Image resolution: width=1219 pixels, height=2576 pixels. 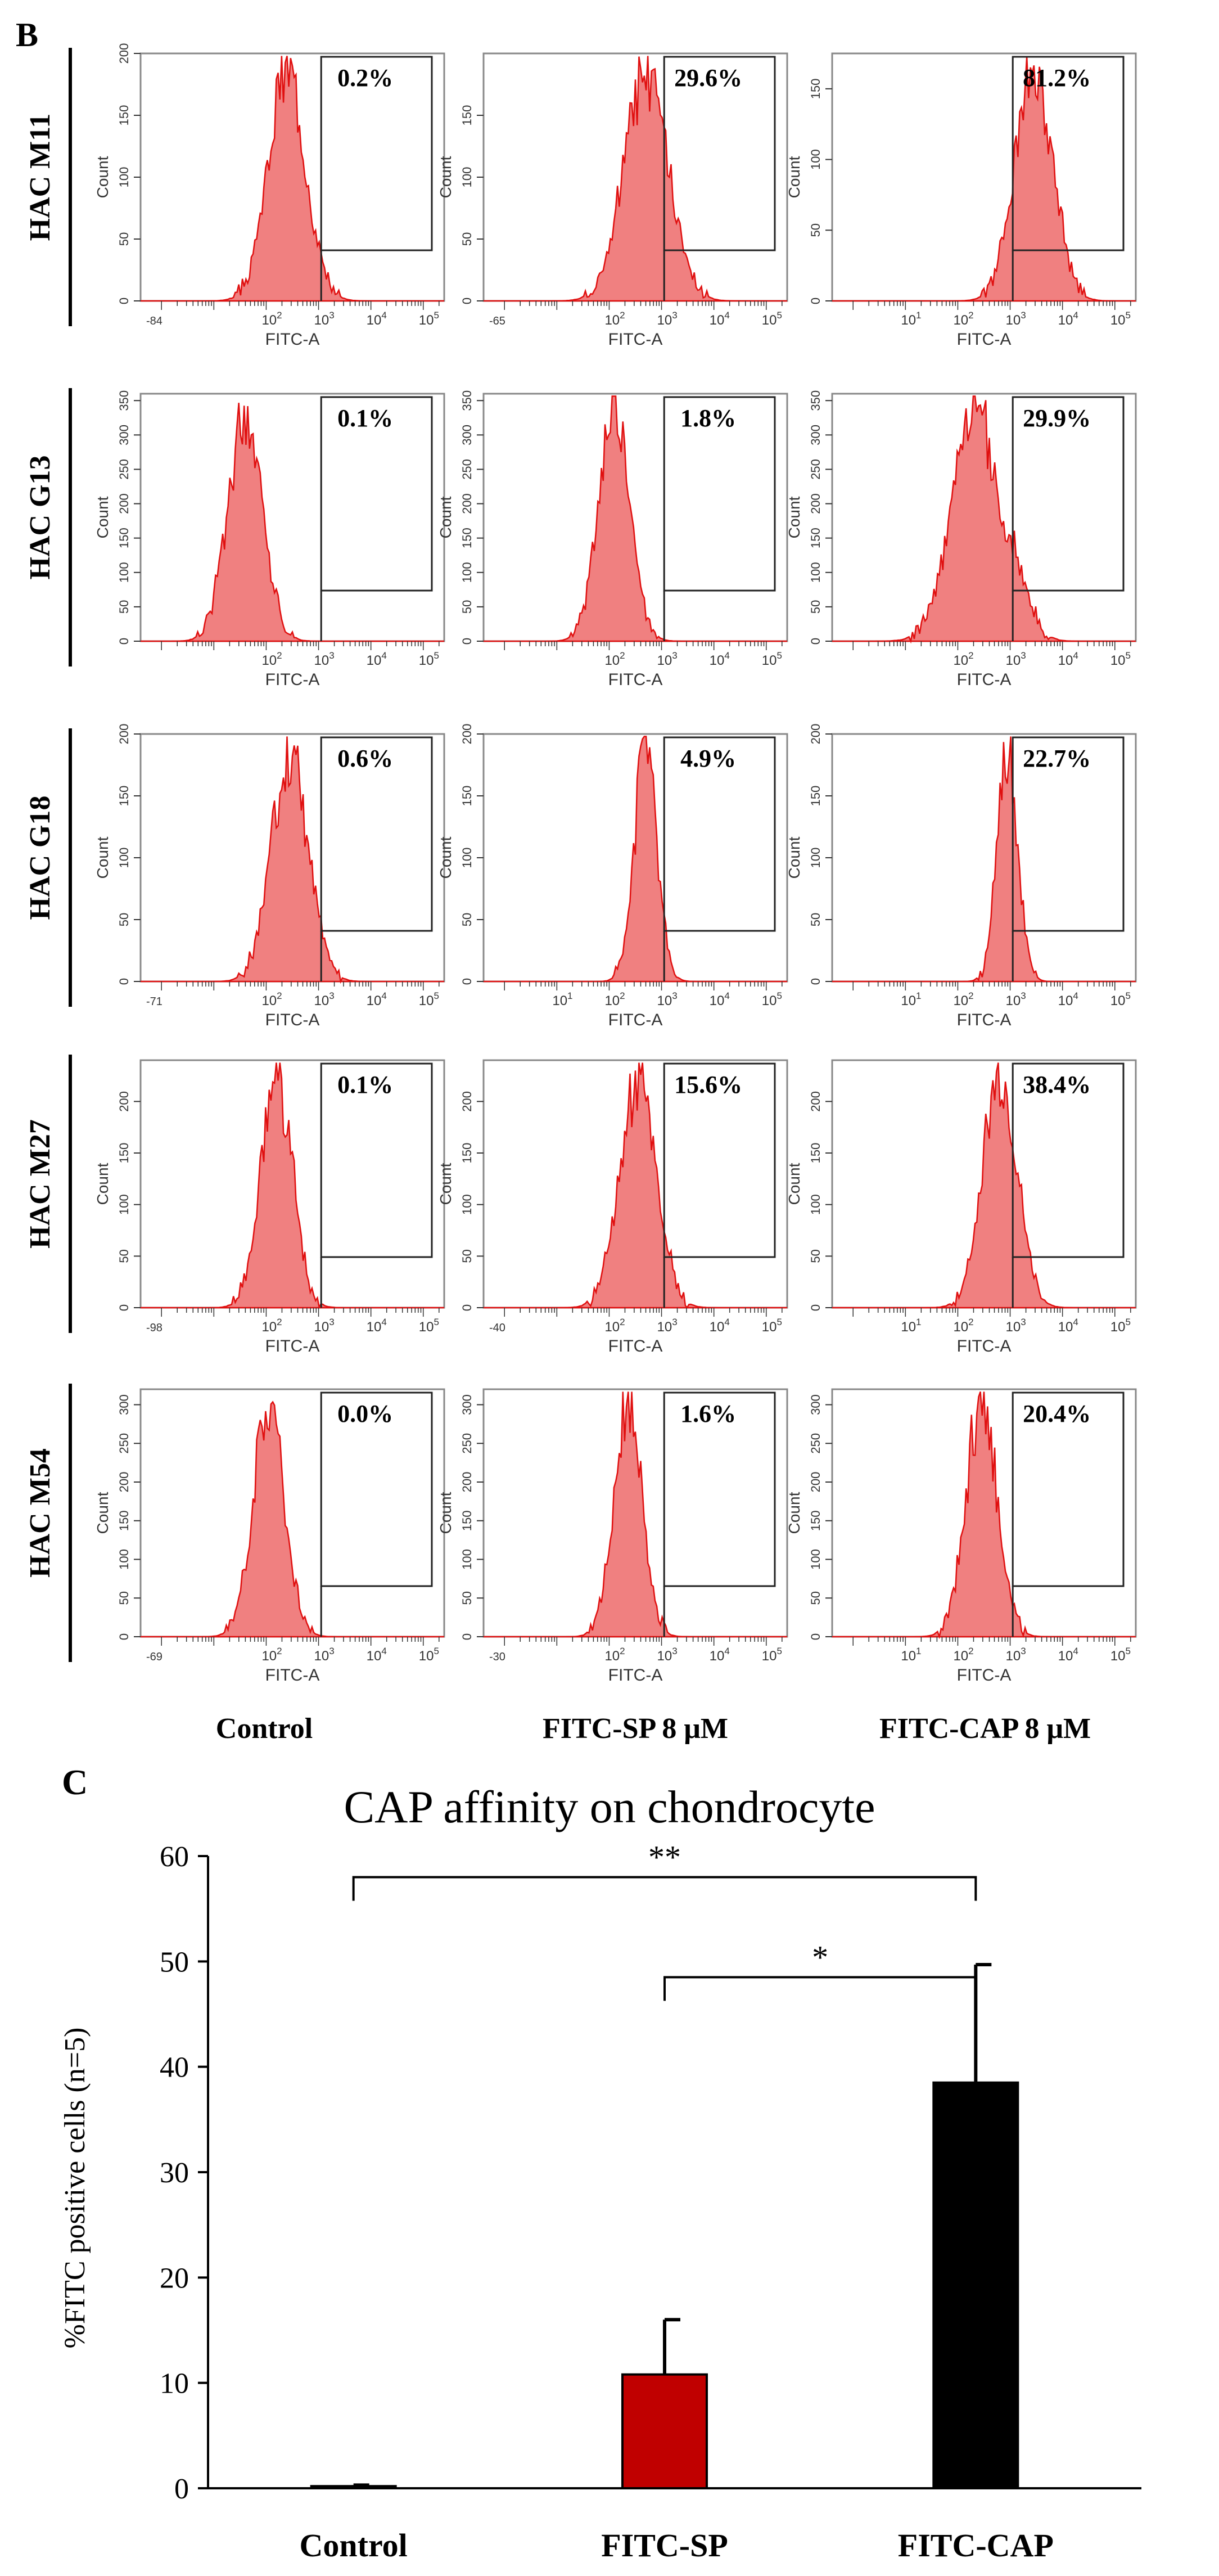 I want to click on gate-percentage: 4.9%, so click(x=708, y=759).